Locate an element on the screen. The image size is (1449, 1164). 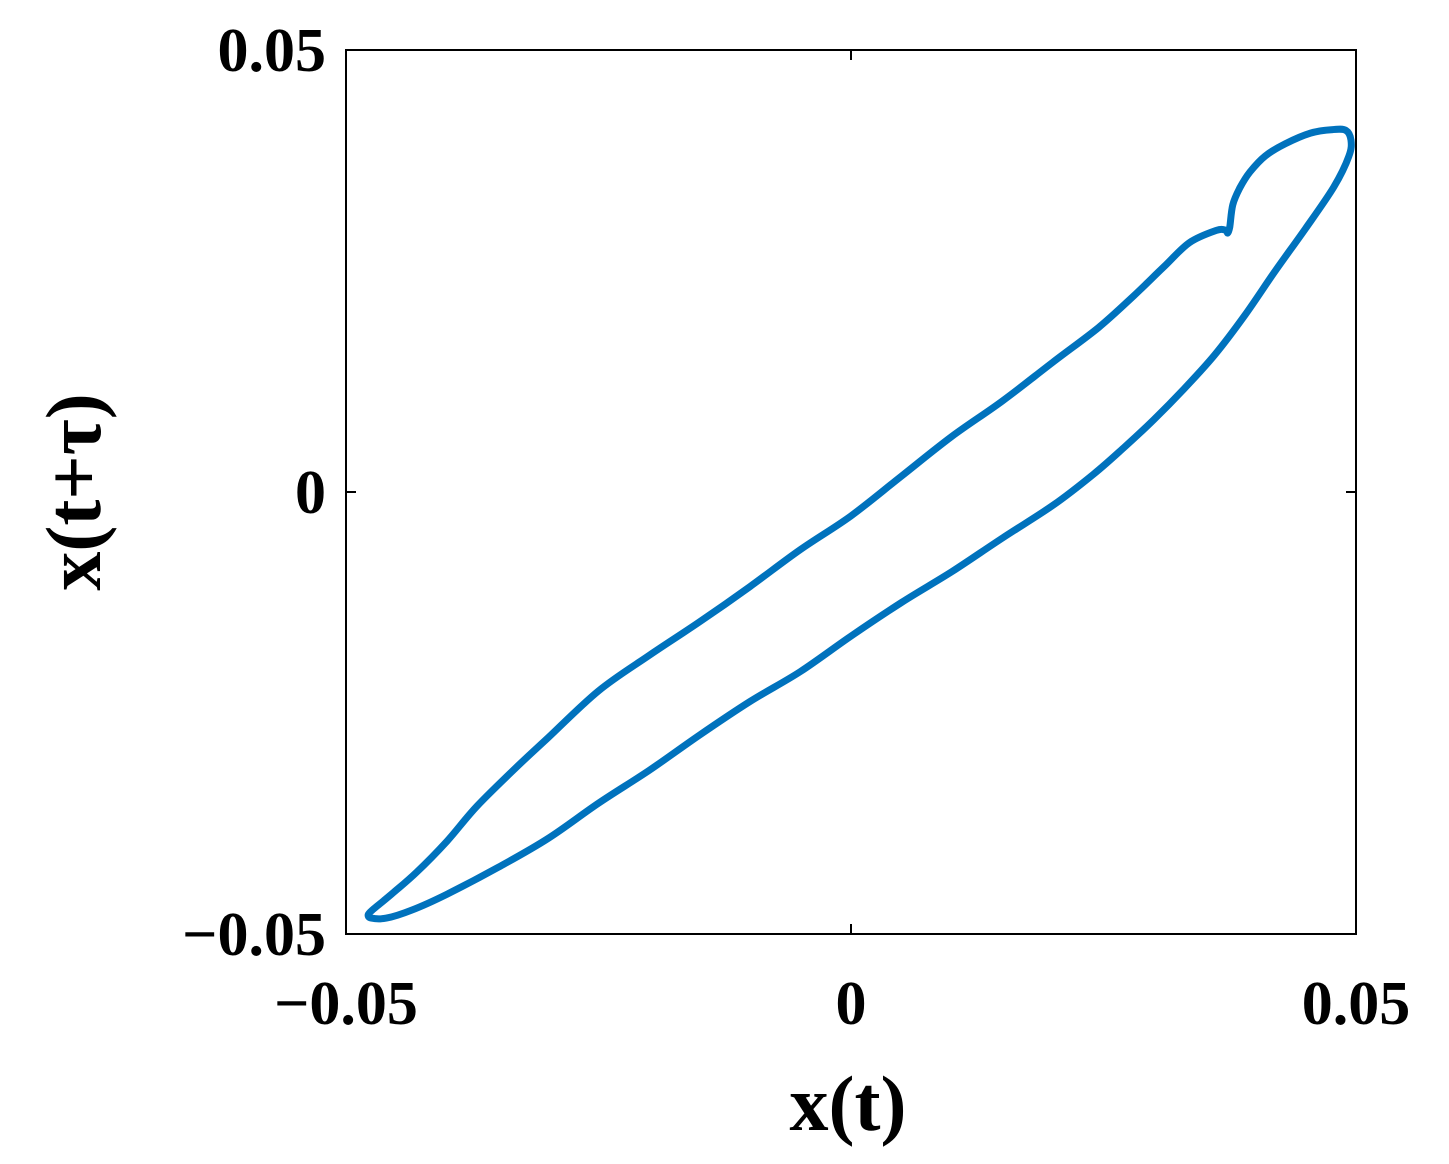
y-axis-label: x(t+τ) is located at coordinates (73, 491).